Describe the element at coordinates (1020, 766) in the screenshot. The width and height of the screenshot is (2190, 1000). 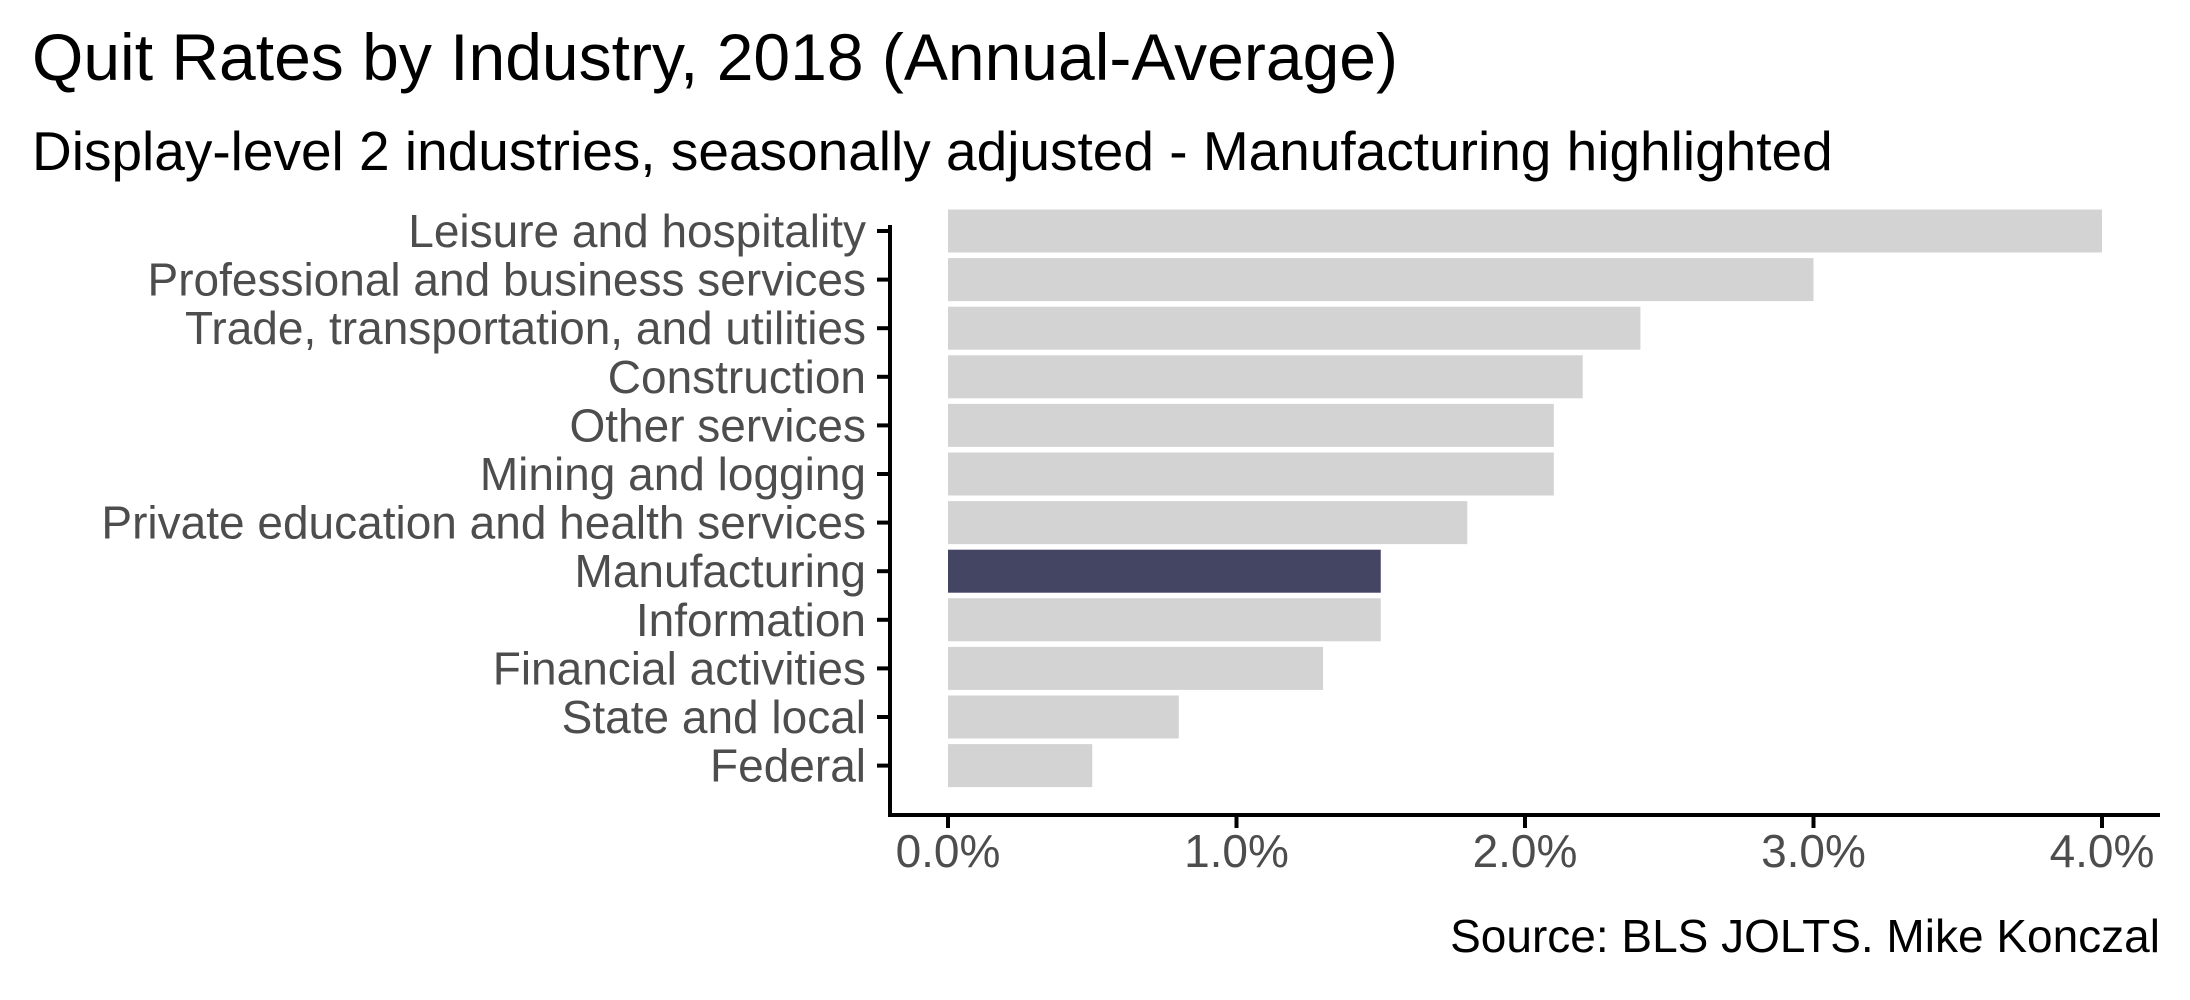
I see `bar-federal` at that location.